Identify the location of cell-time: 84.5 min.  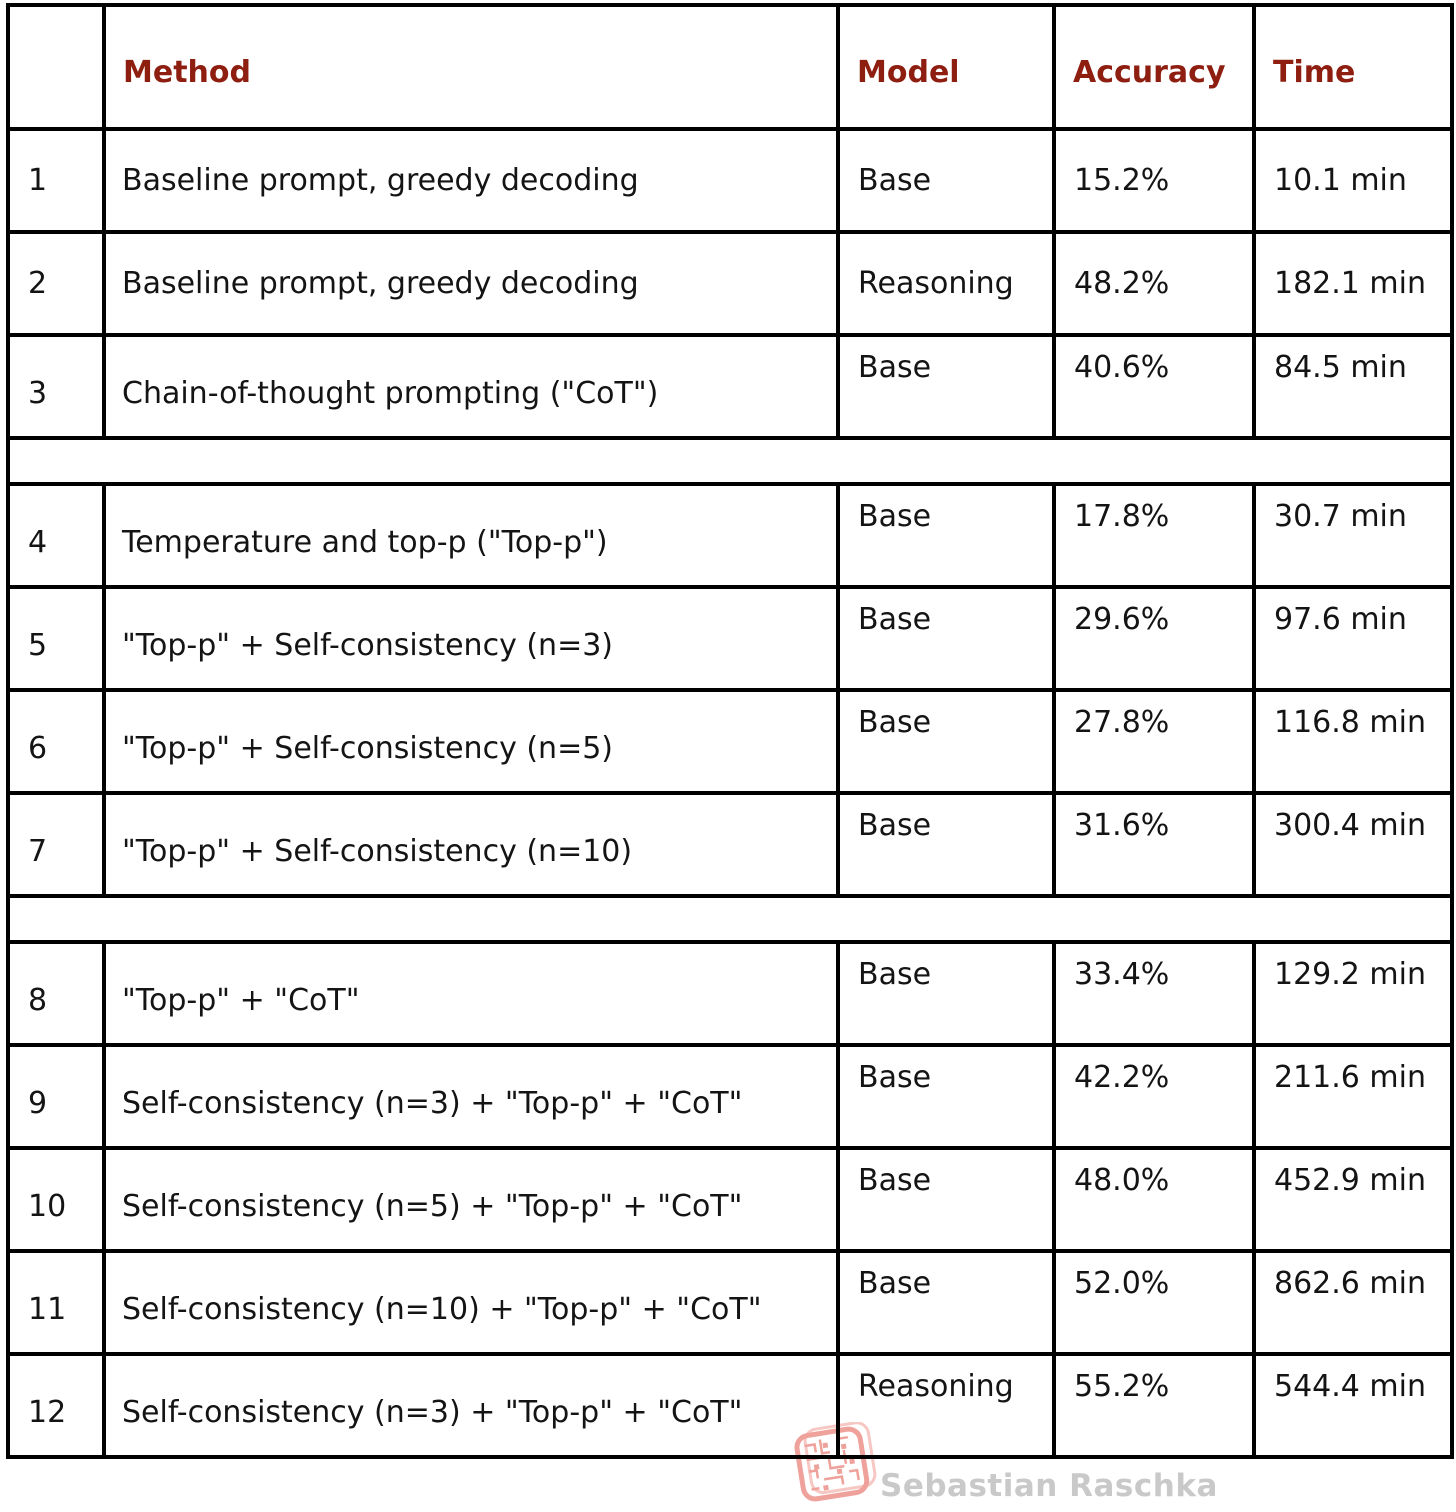
(1353, 386).